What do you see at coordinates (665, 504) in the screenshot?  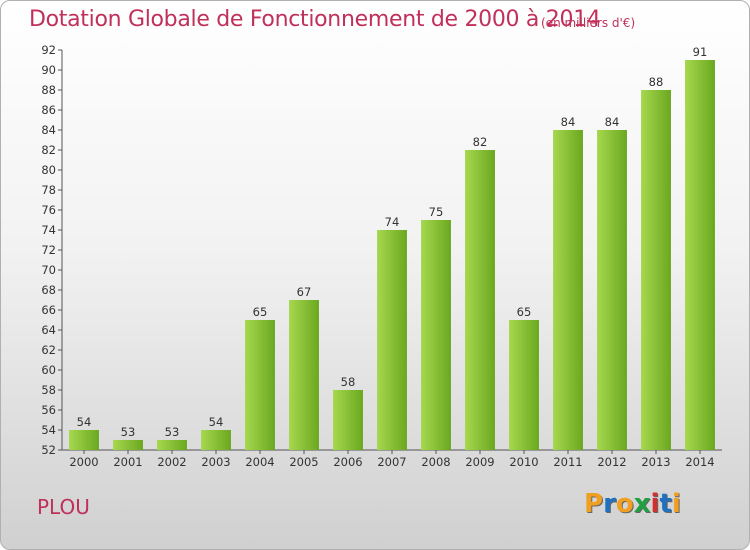 I see `logo-letter: t` at bounding box center [665, 504].